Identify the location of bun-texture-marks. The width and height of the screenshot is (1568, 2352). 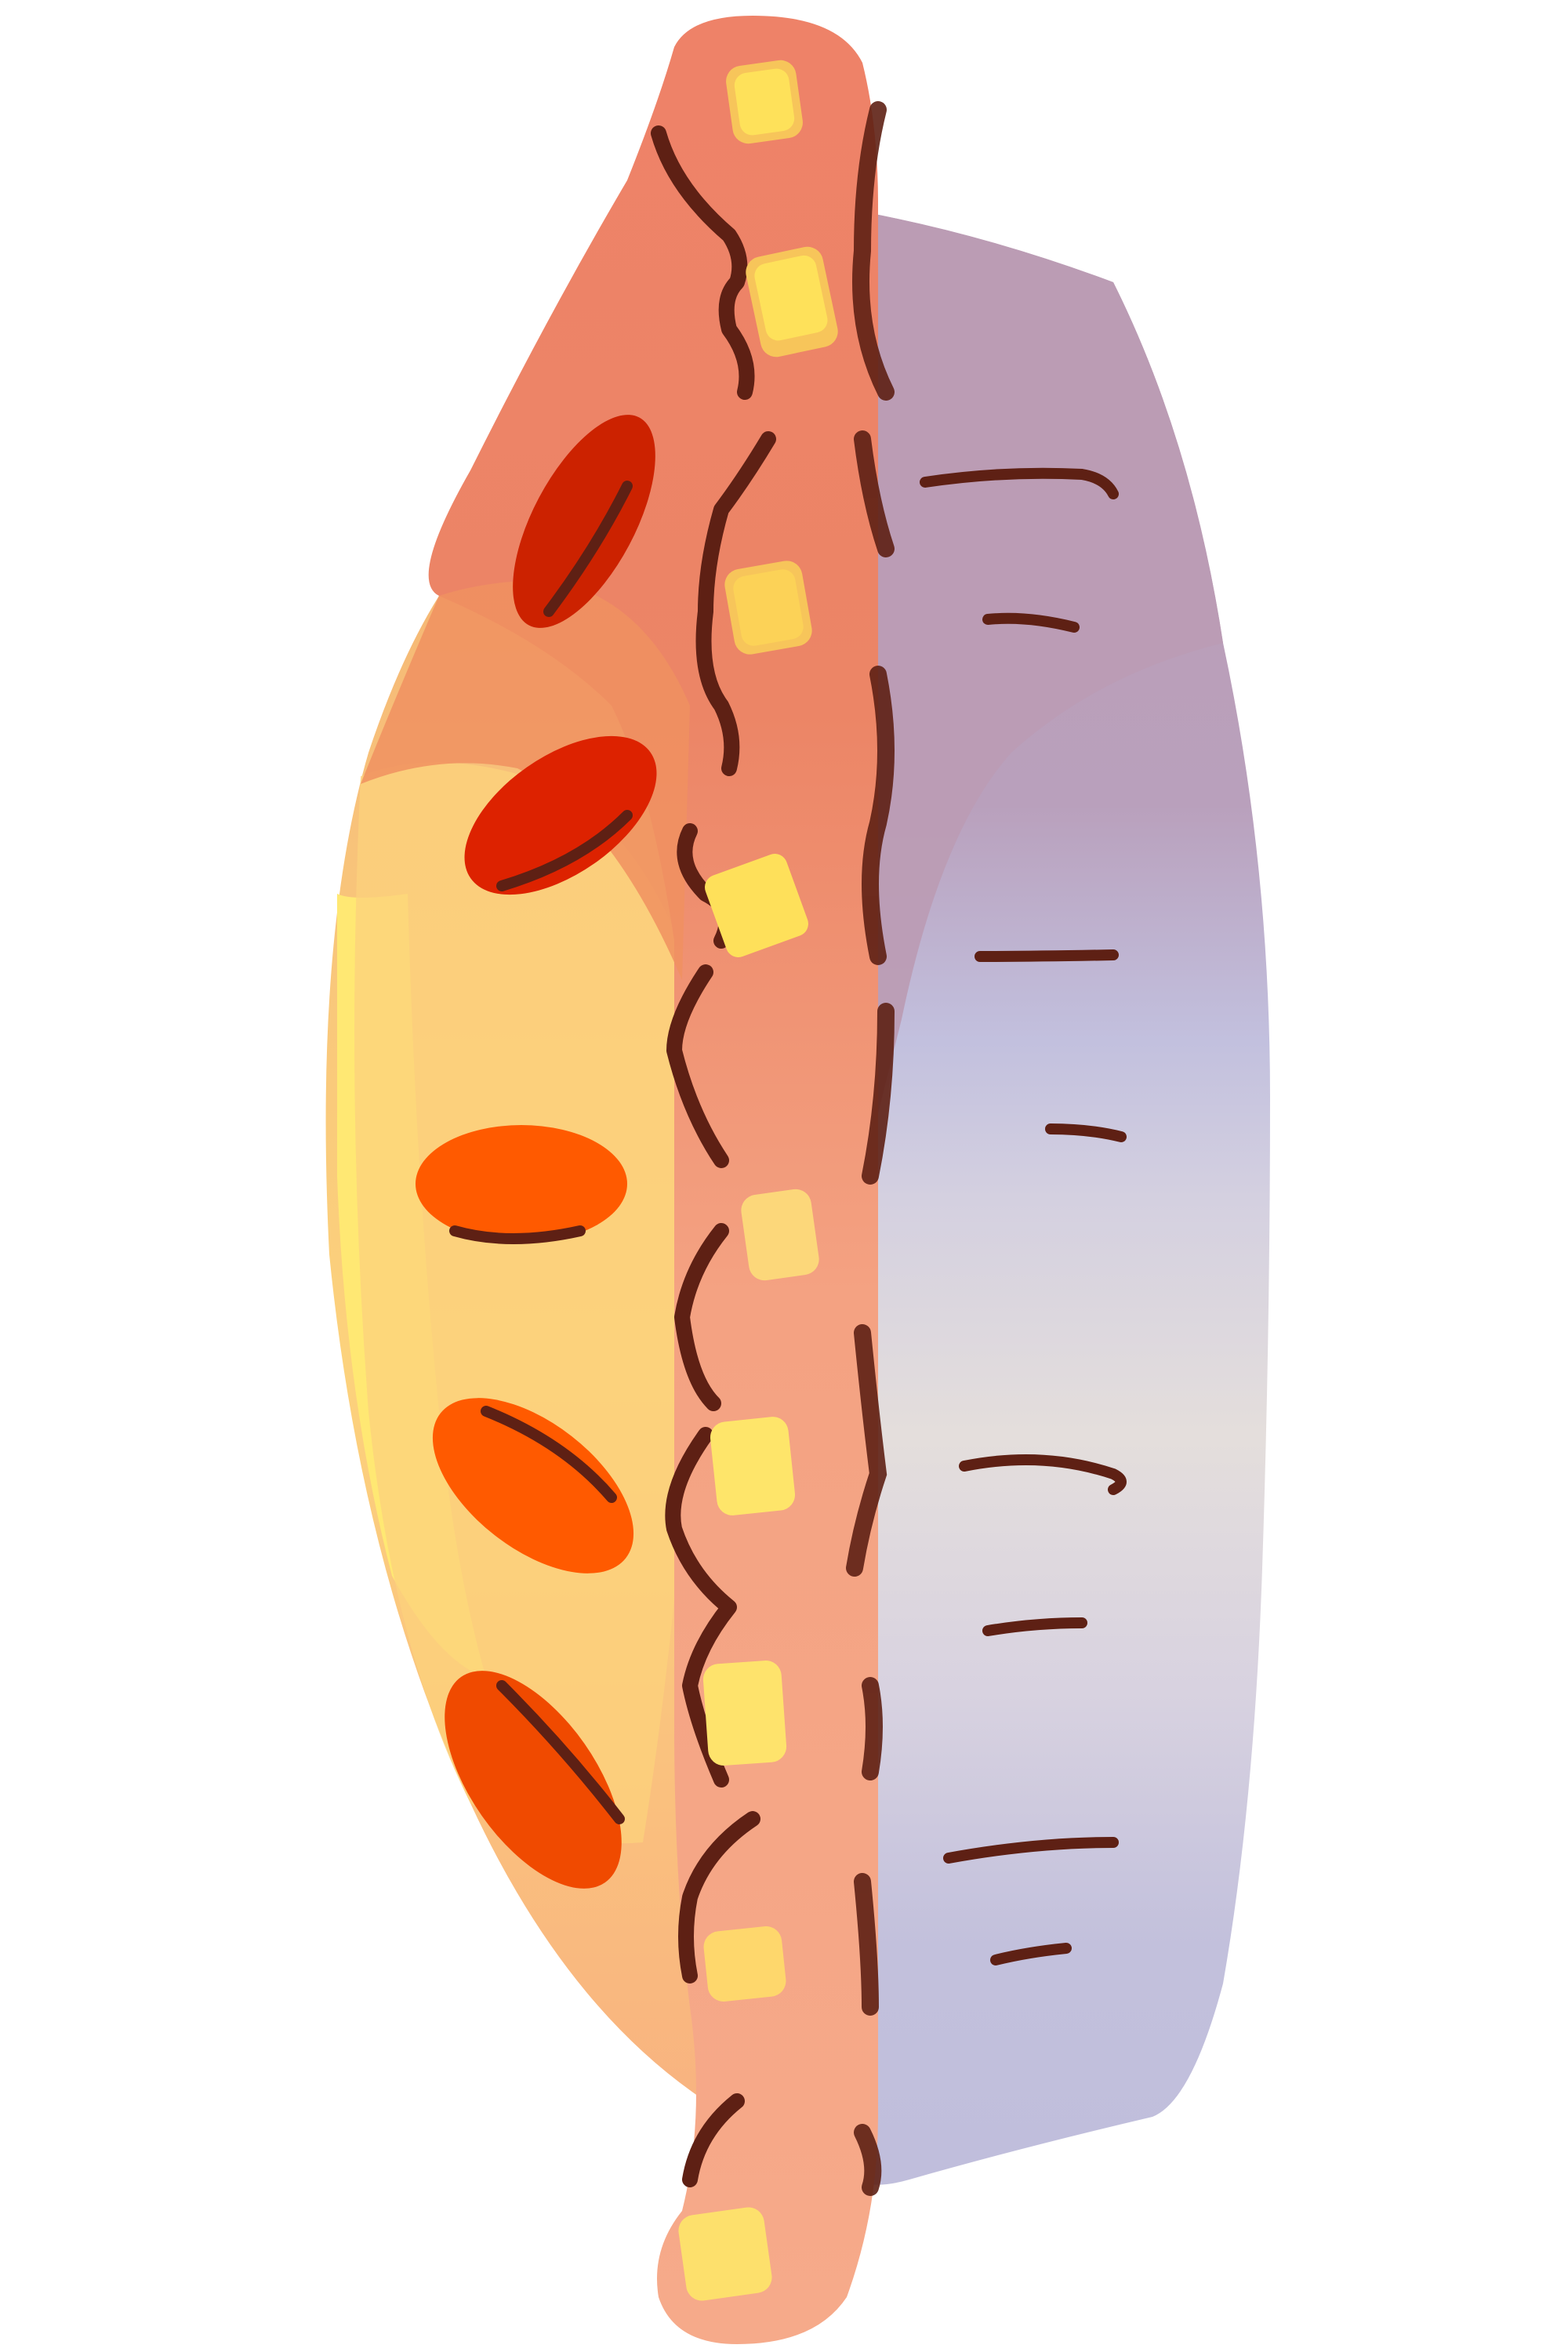
(1024, 1216).